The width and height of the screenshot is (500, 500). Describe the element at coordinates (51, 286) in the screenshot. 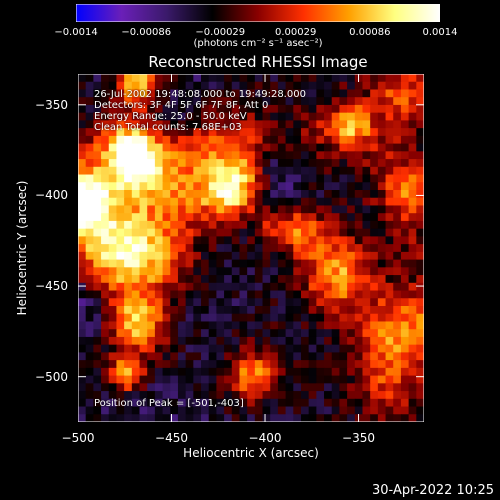

I see `y-tick-label: −450` at that location.